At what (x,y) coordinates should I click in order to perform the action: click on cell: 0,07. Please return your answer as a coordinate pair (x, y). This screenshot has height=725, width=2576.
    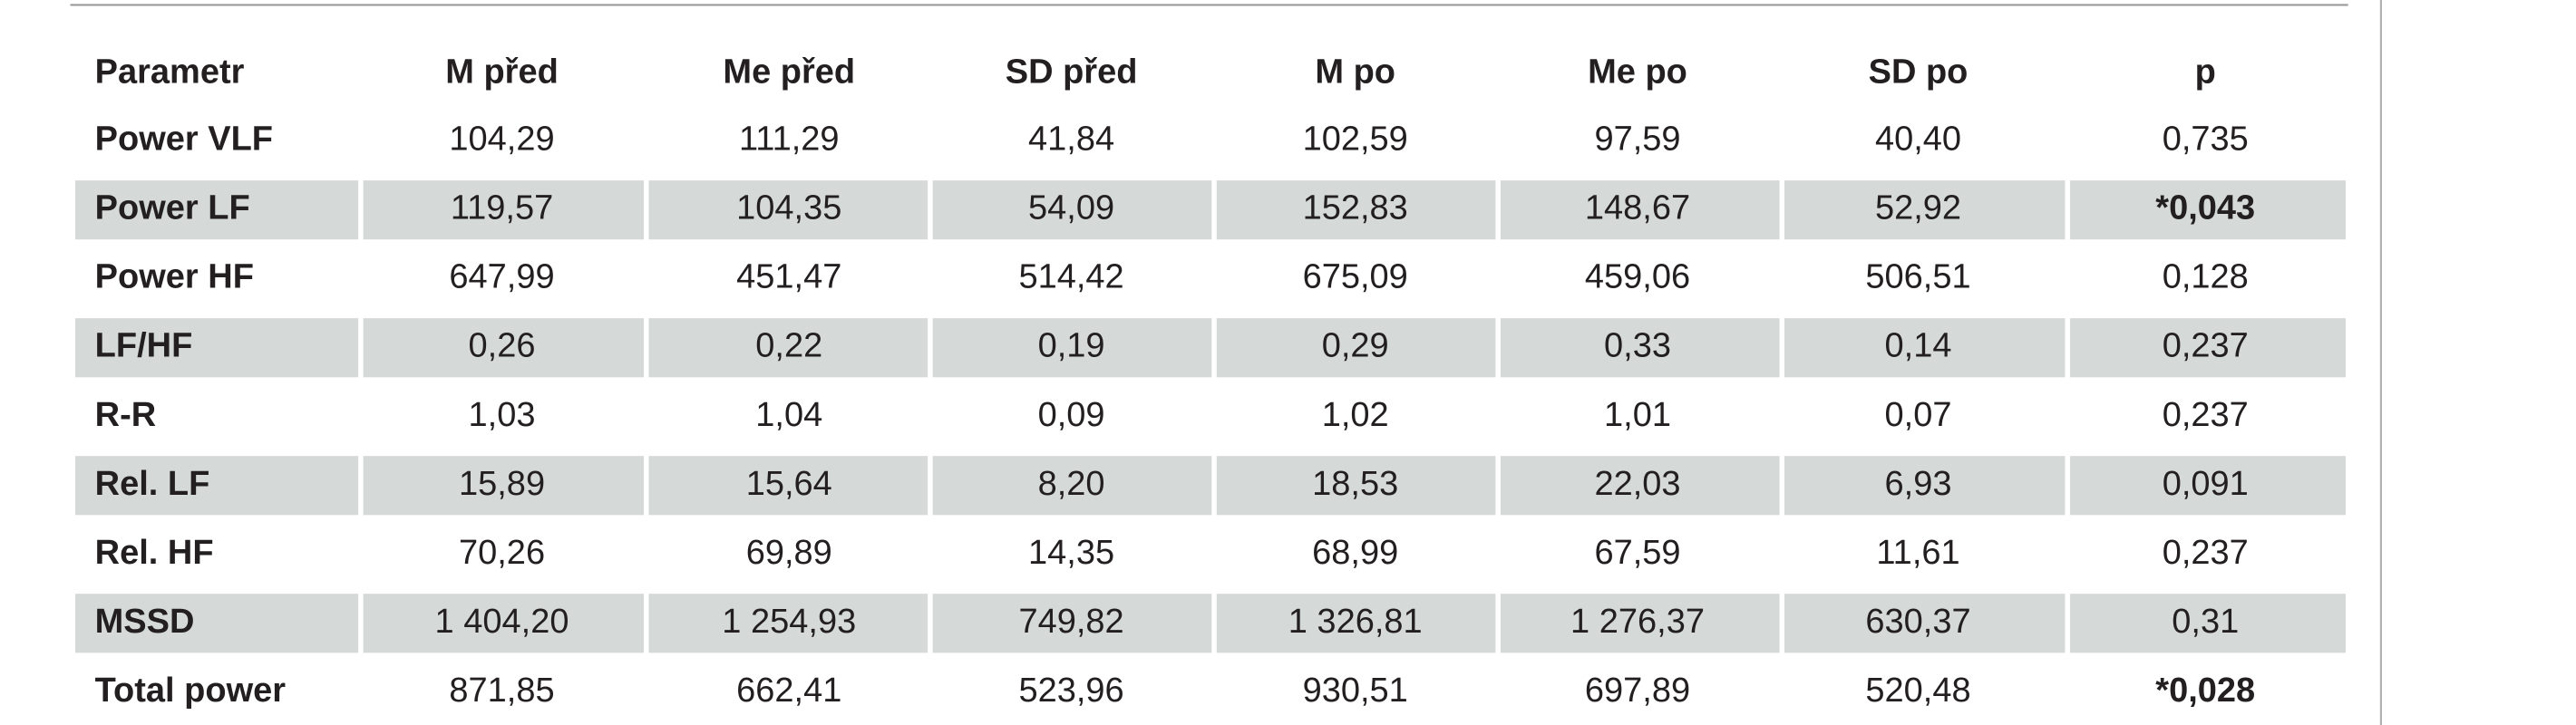
    Looking at the image, I should click on (1919, 415).